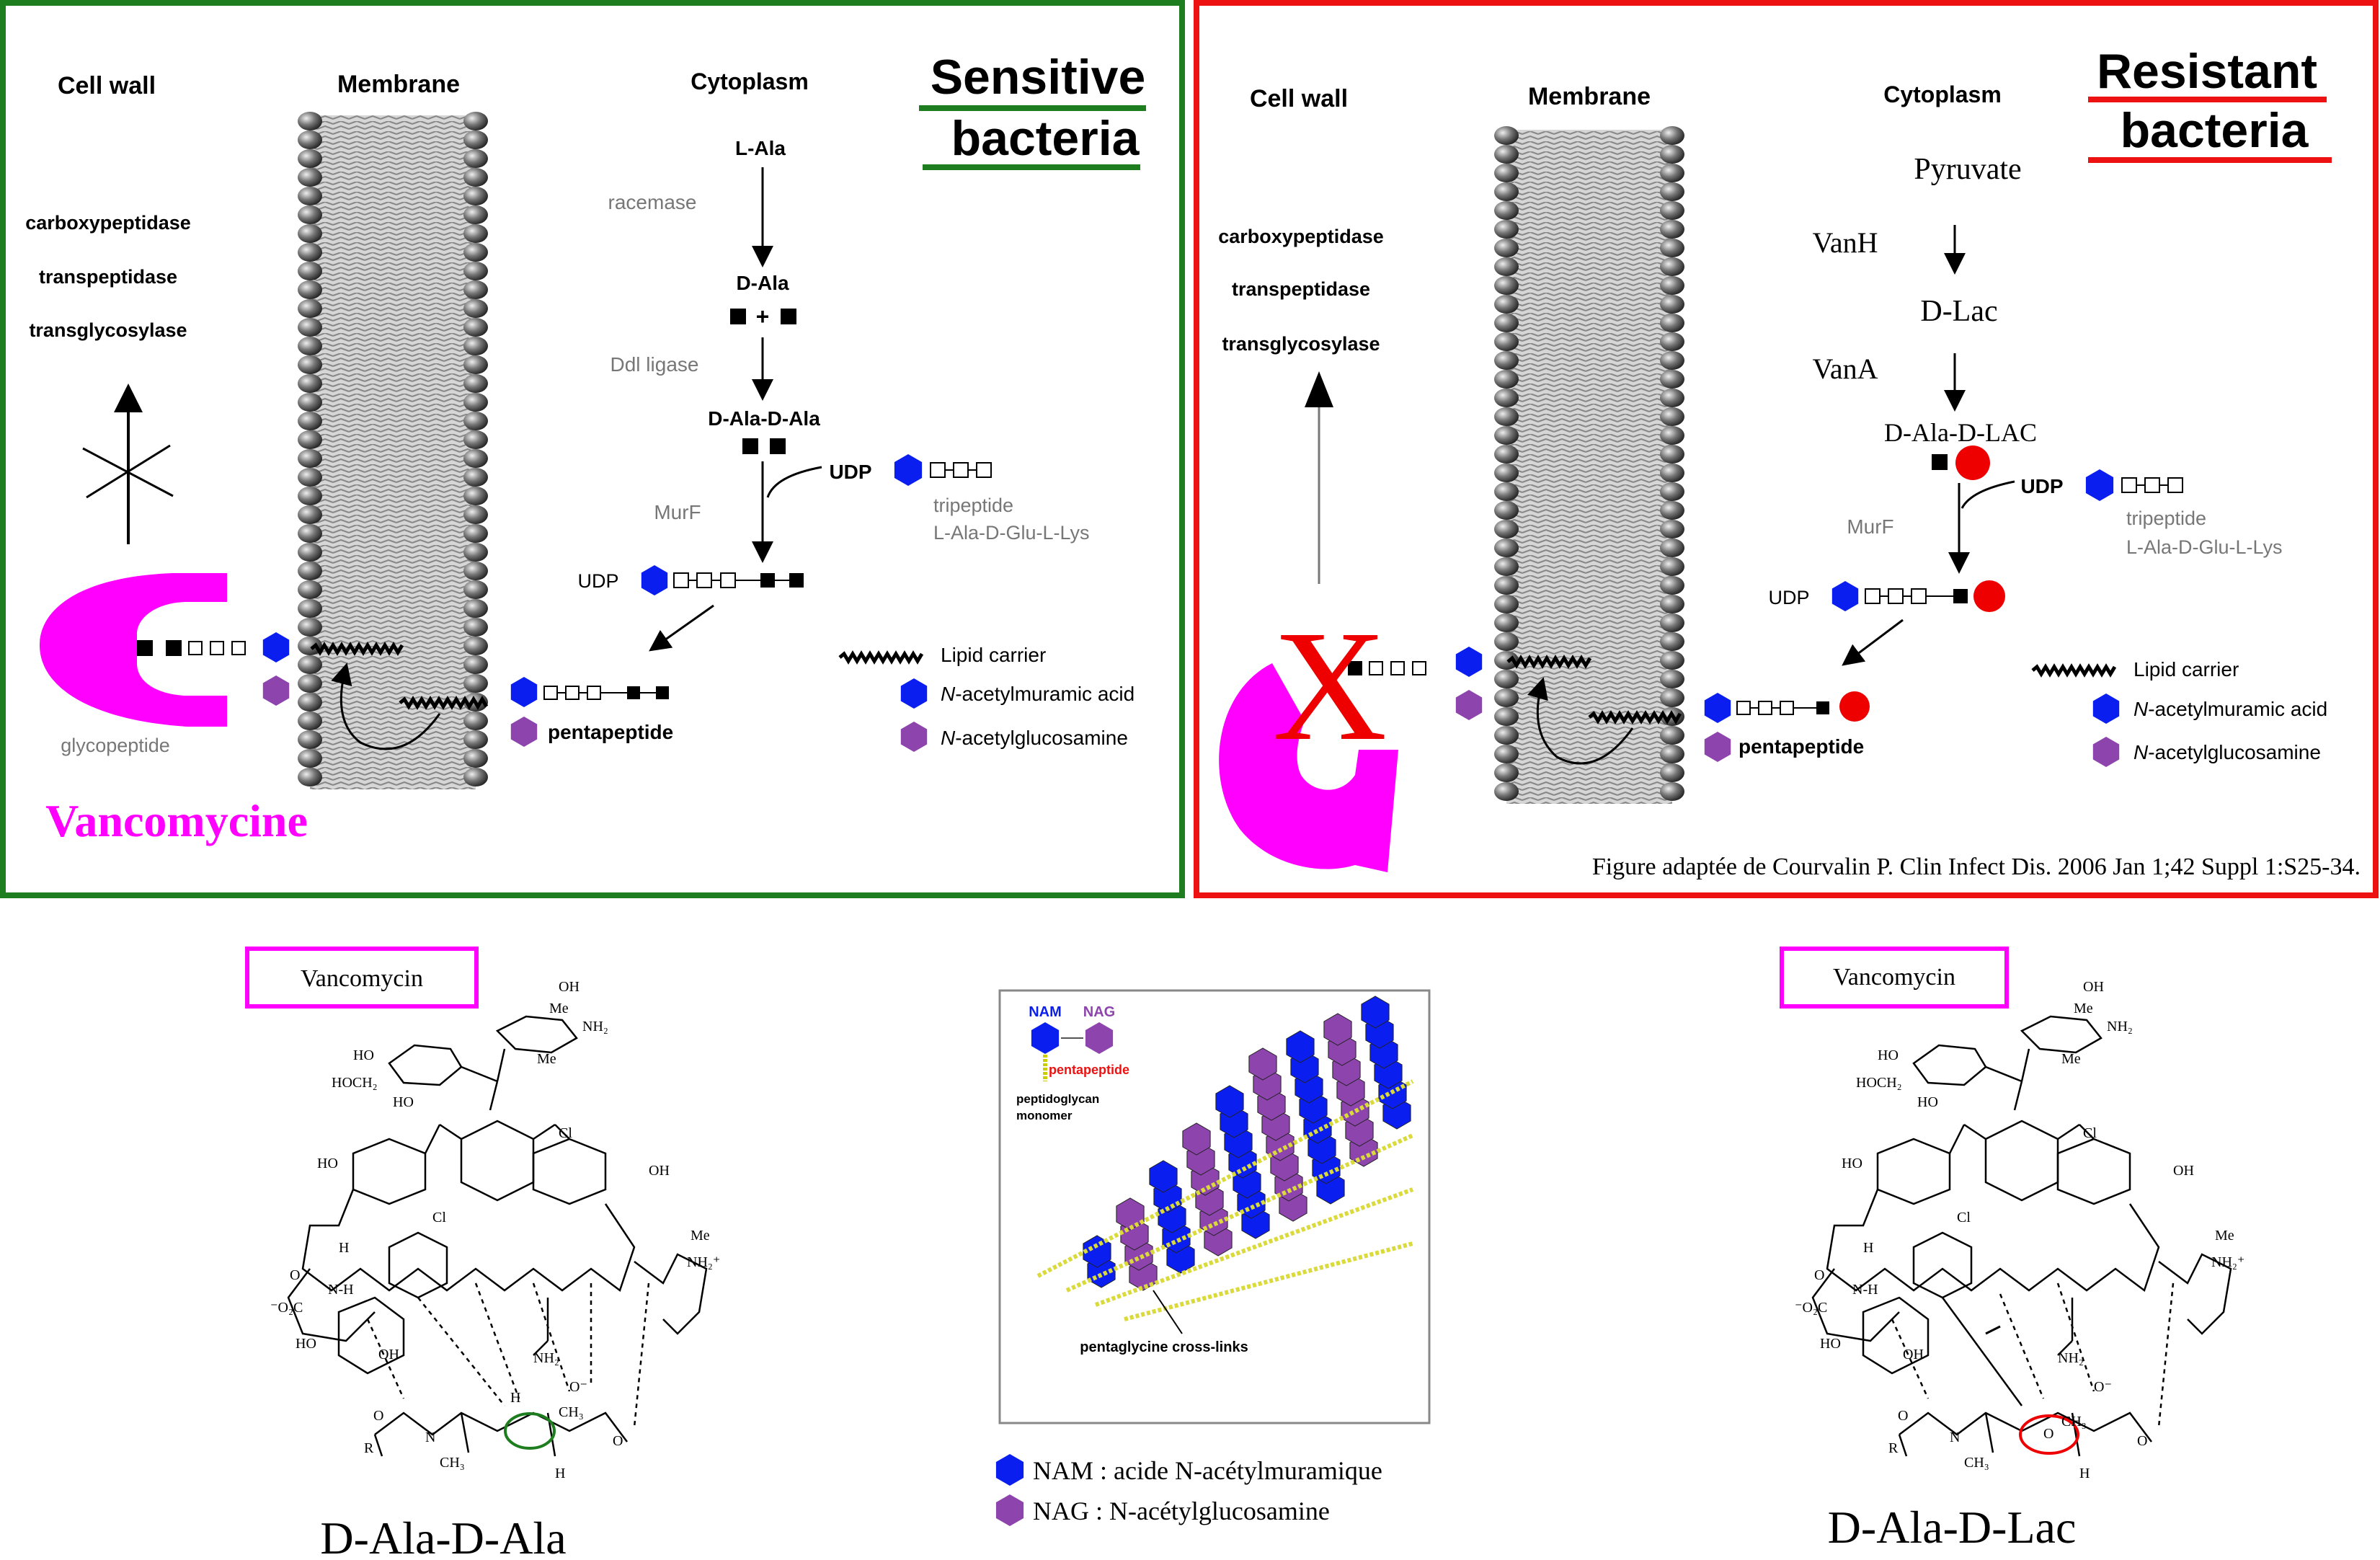 Image resolution: width=2380 pixels, height=1560 pixels. What do you see at coordinates (993, 655) in the screenshot?
I see `legend-lipid-label: Lipid carrier` at bounding box center [993, 655].